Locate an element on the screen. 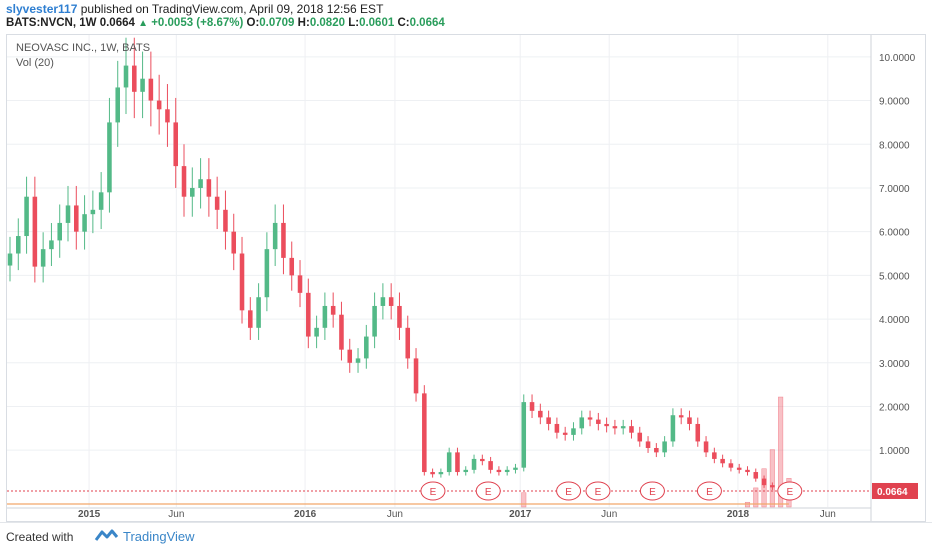 The image size is (932, 551). high-value: 0.0820 is located at coordinates (327, 23).